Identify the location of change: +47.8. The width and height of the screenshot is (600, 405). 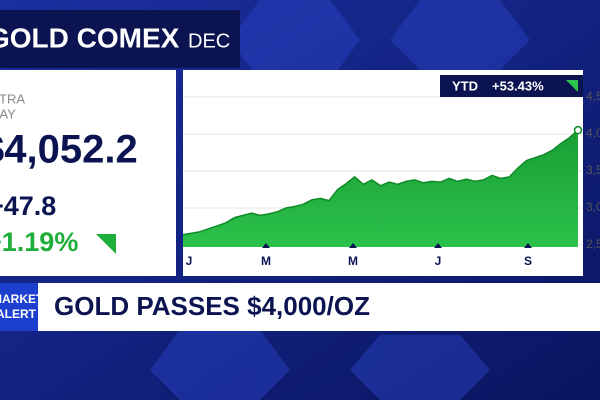
(28, 206).